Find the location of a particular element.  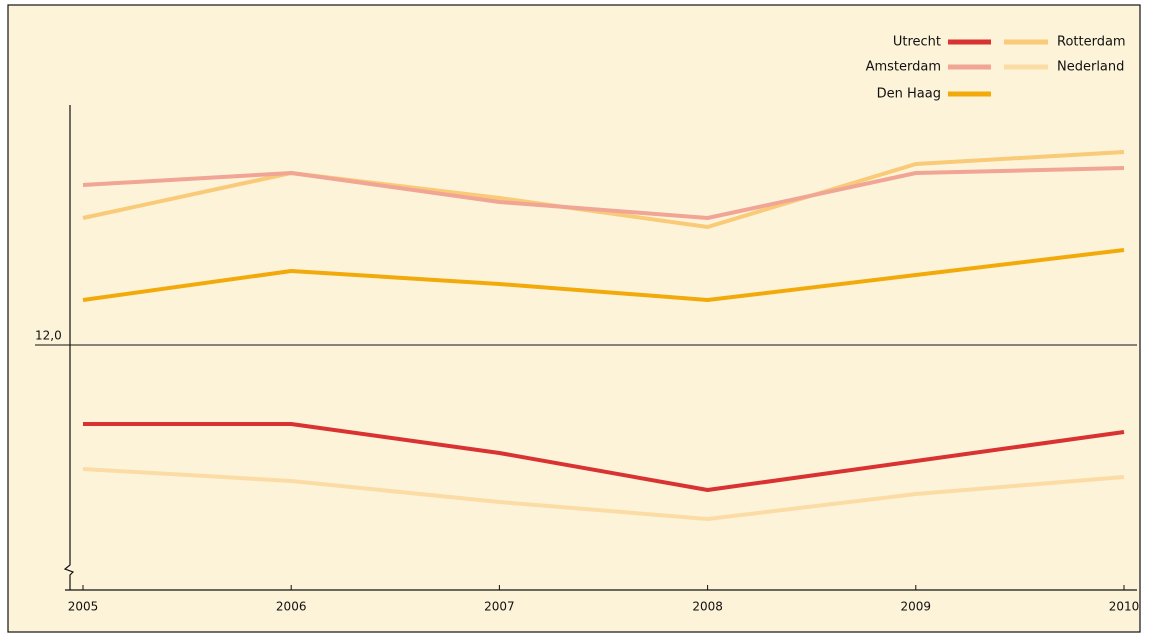

x-tick-label: 2005 is located at coordinates (83, 607).